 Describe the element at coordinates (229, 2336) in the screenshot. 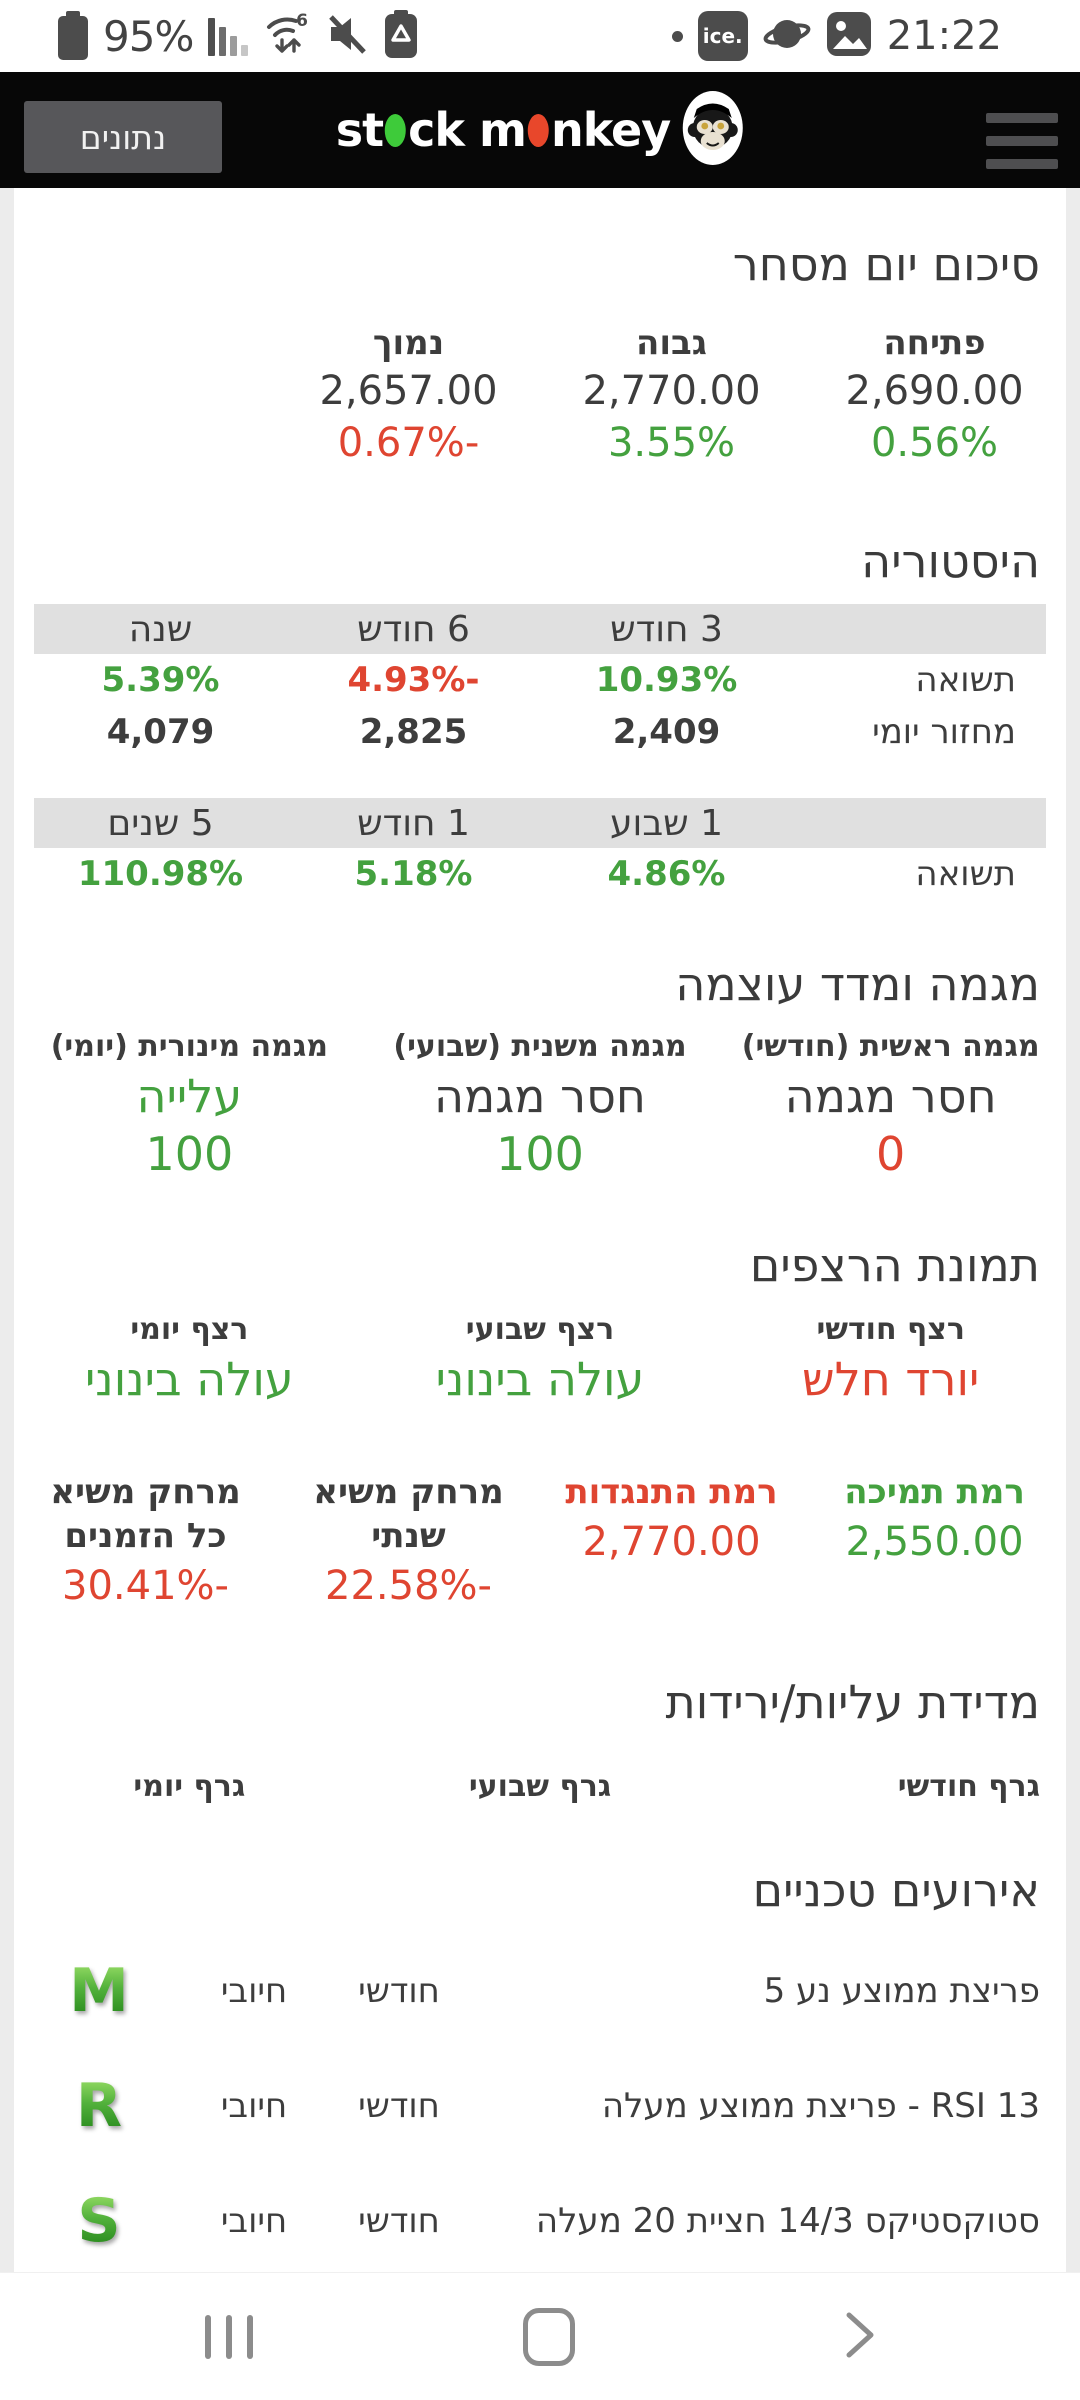

I see `recents-icon` at that location.